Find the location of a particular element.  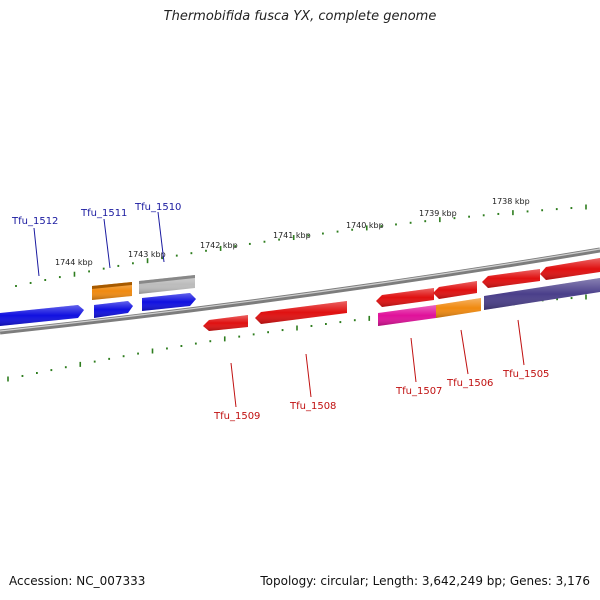

outer-tick-row is located at coordinates (301, 245).